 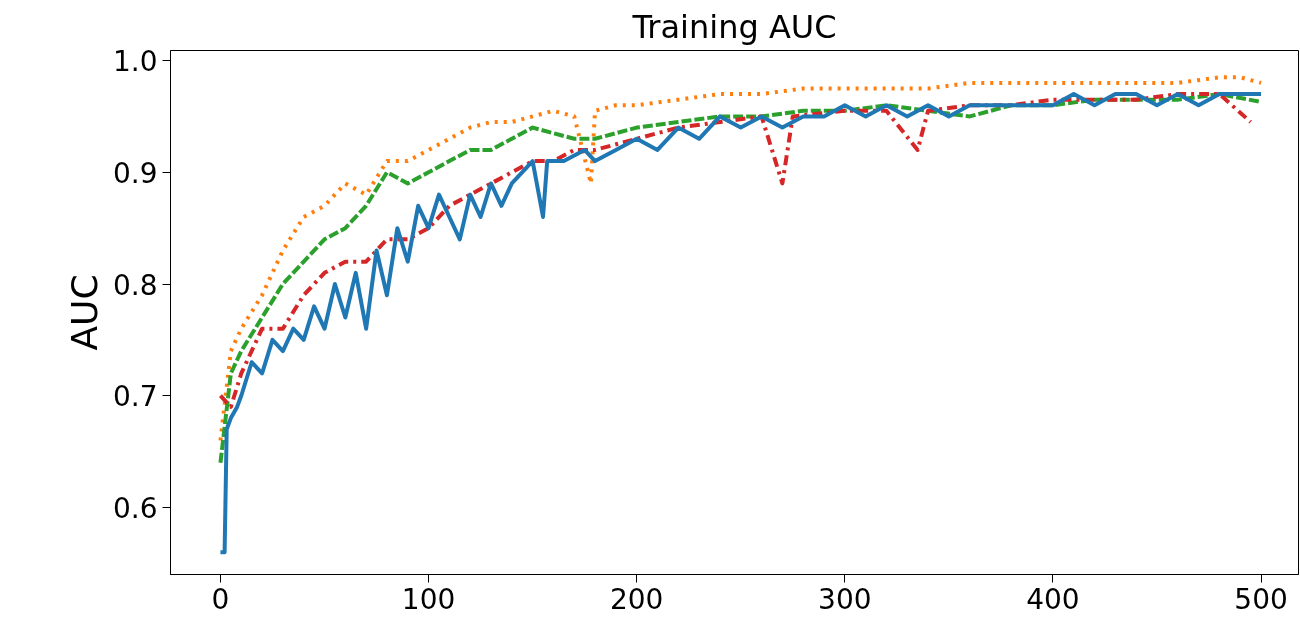 I want to click on x-tick-label: 400, so click(x=1053, y=599).